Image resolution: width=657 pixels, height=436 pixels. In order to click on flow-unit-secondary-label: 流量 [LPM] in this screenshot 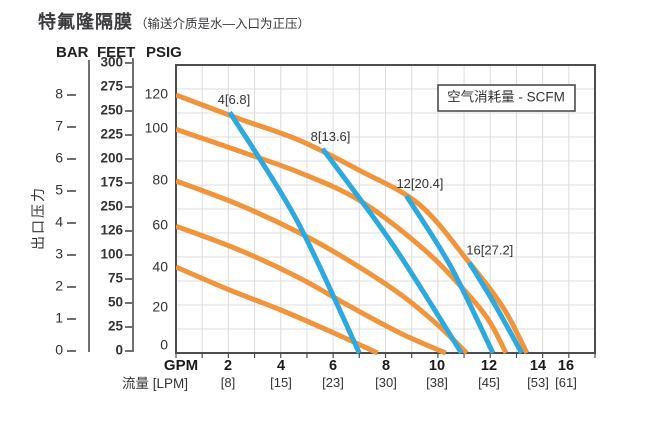, I will do `click(155, 383)`.